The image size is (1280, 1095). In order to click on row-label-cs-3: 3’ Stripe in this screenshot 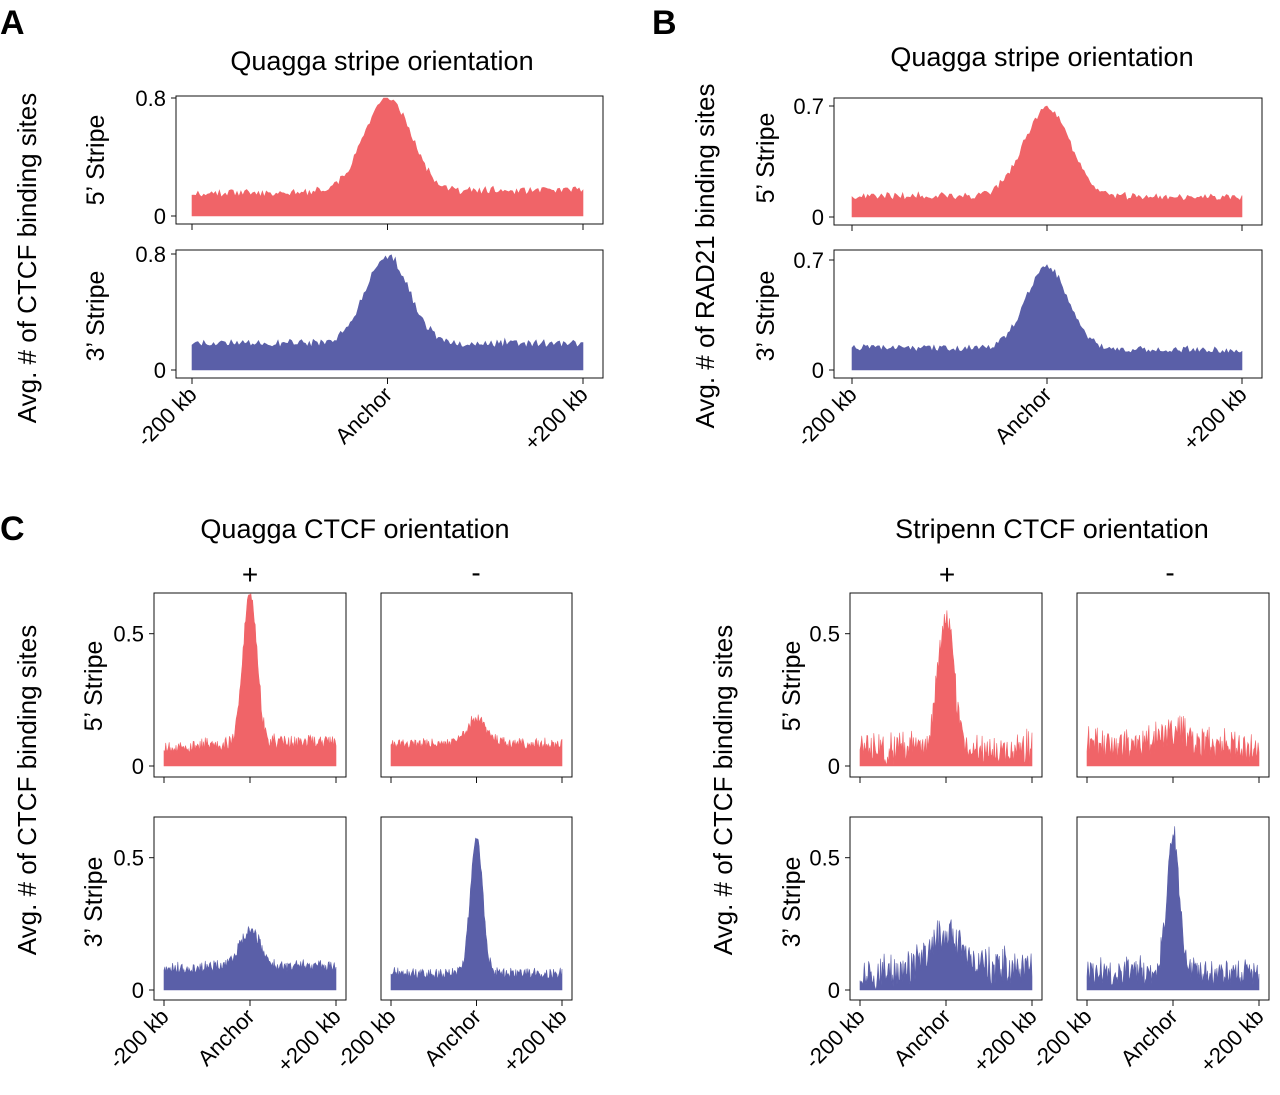, I will do `click(792, 902)`.